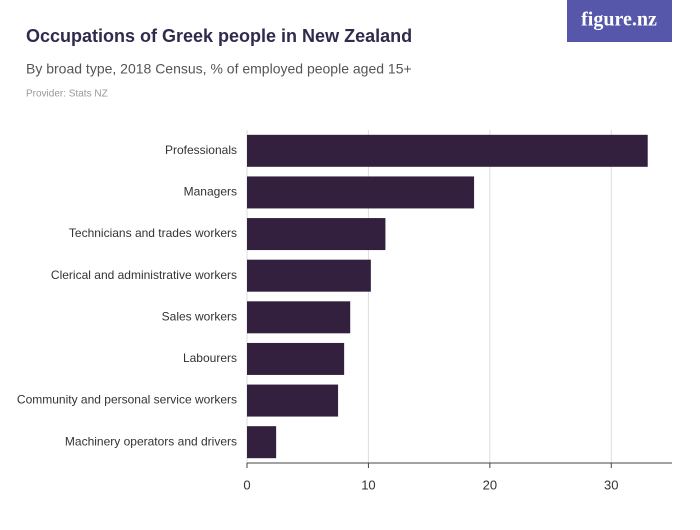 The height and width of the screenshot is (530, 700). I want to click on y-tick-label: Machinery operators and drivers, so click(151, 441).